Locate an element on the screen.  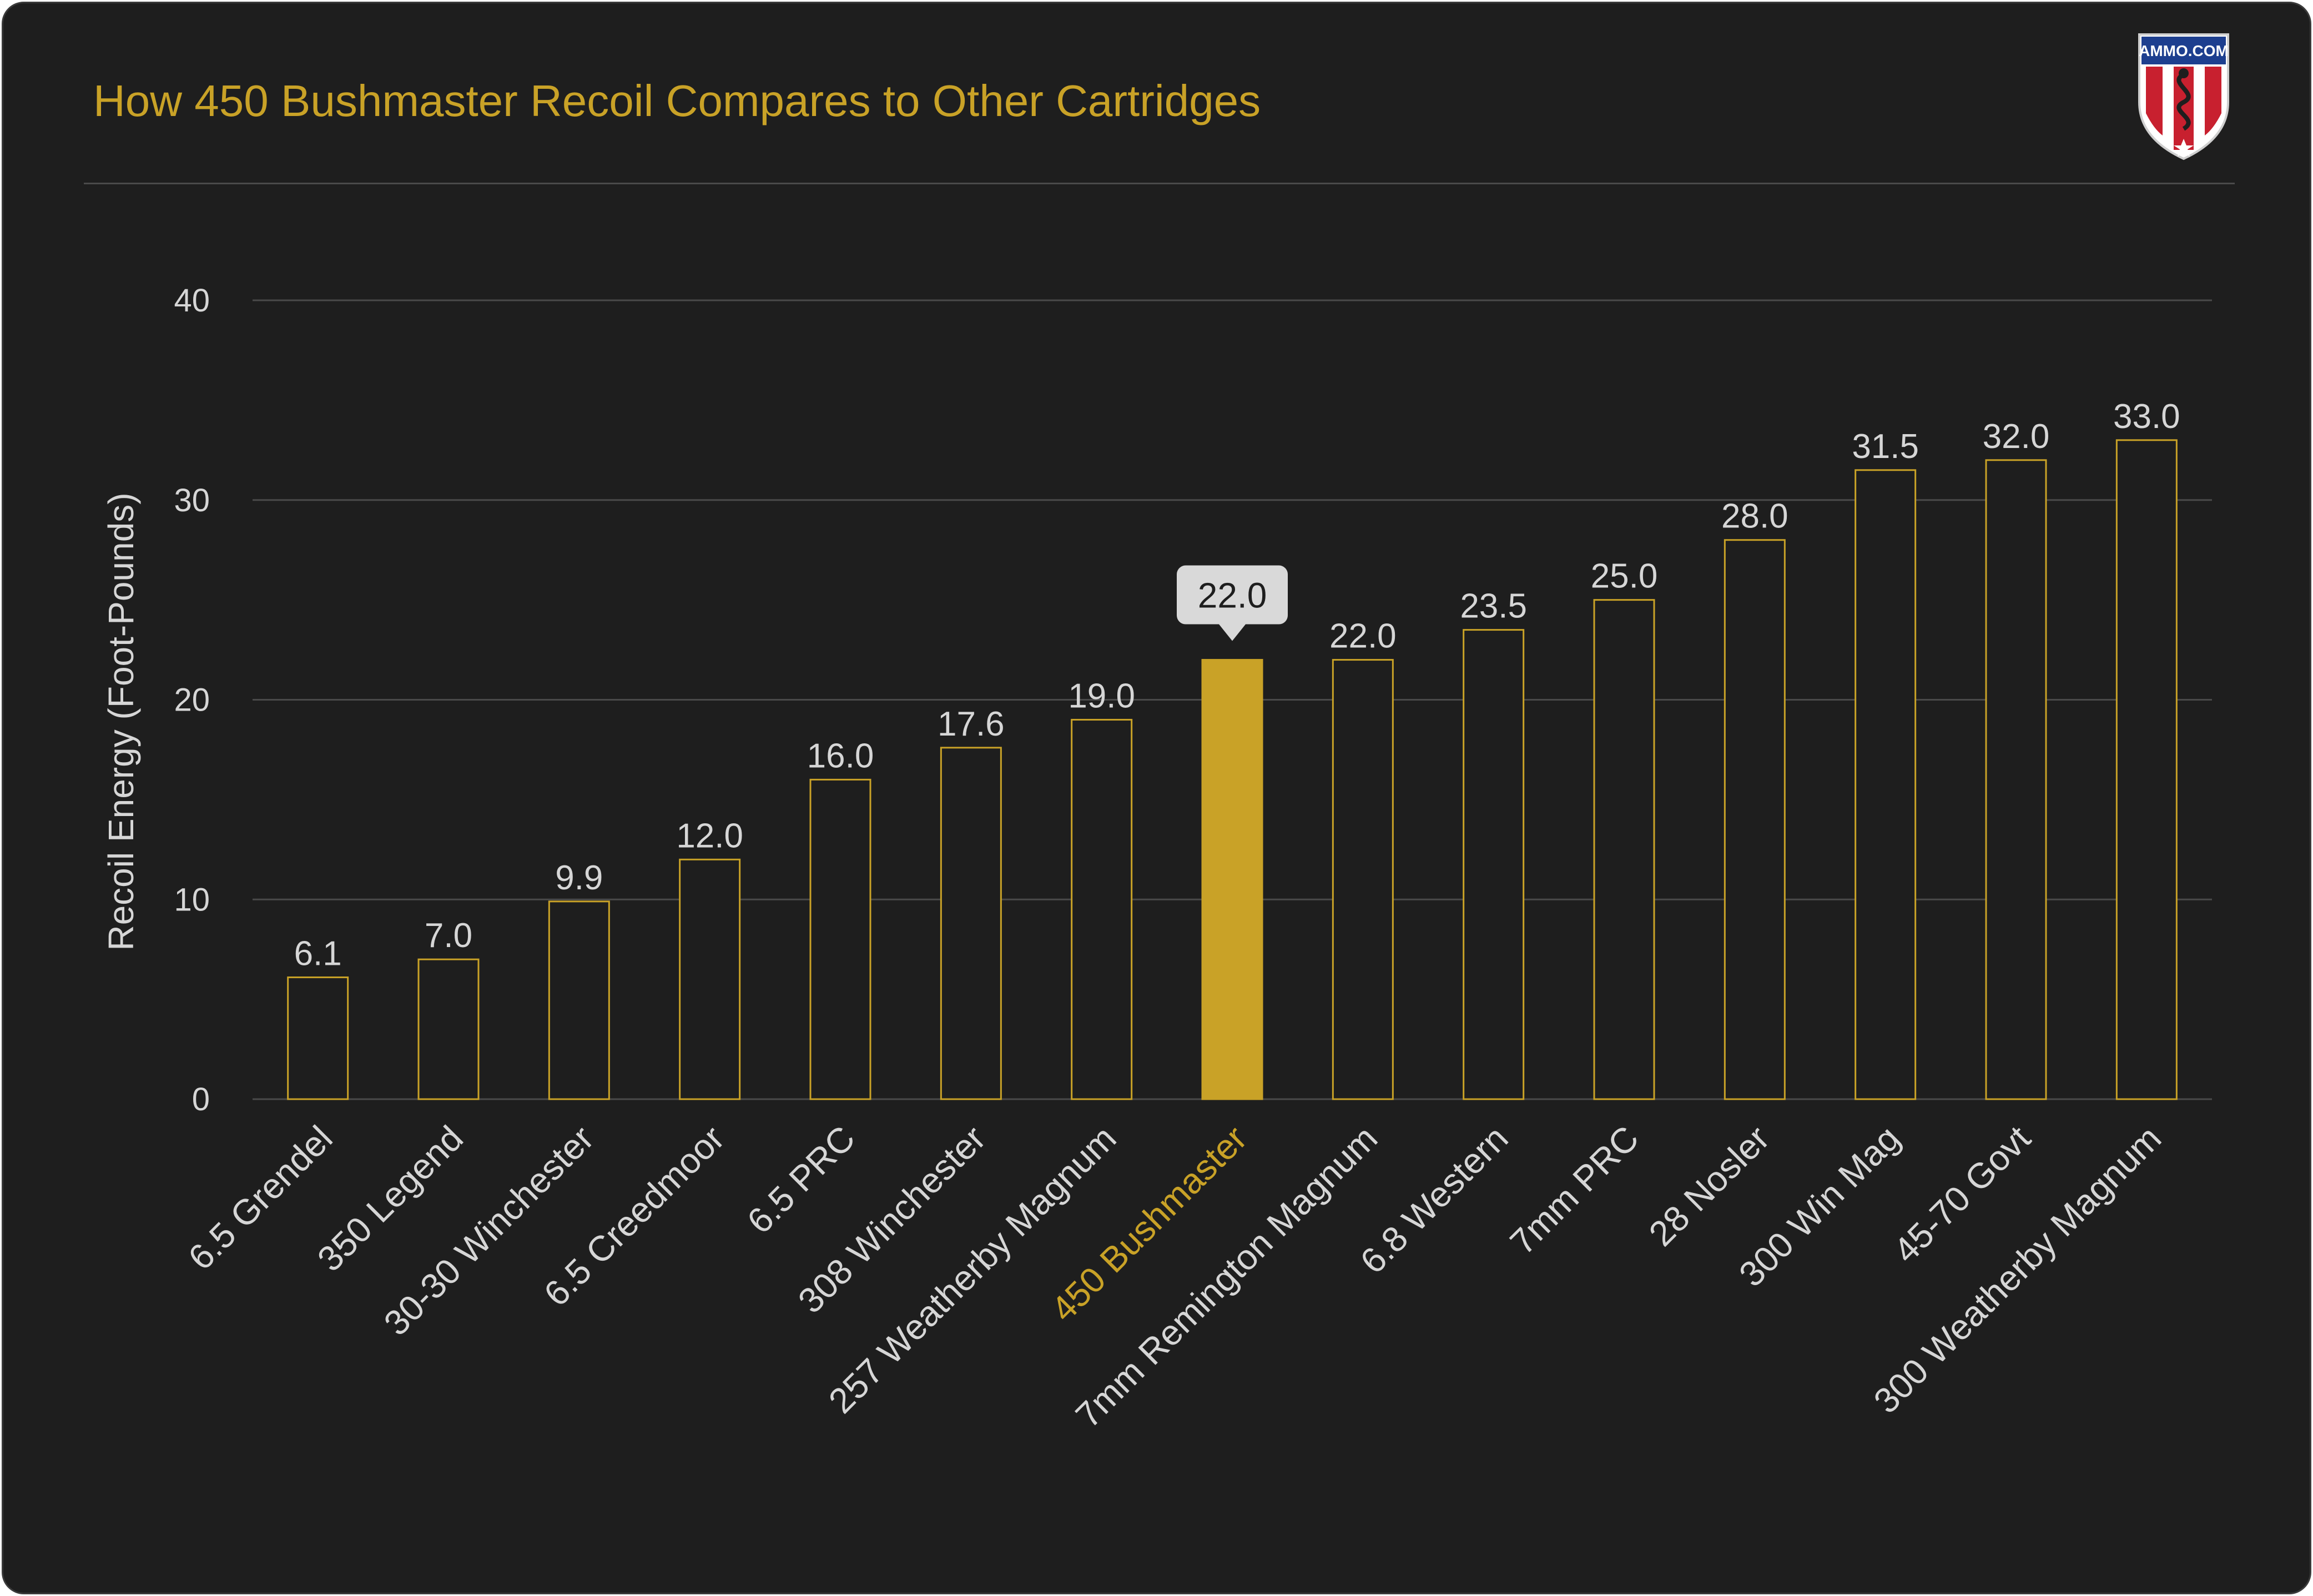
value-label: 7.0 is located at coordinates (449, 936).